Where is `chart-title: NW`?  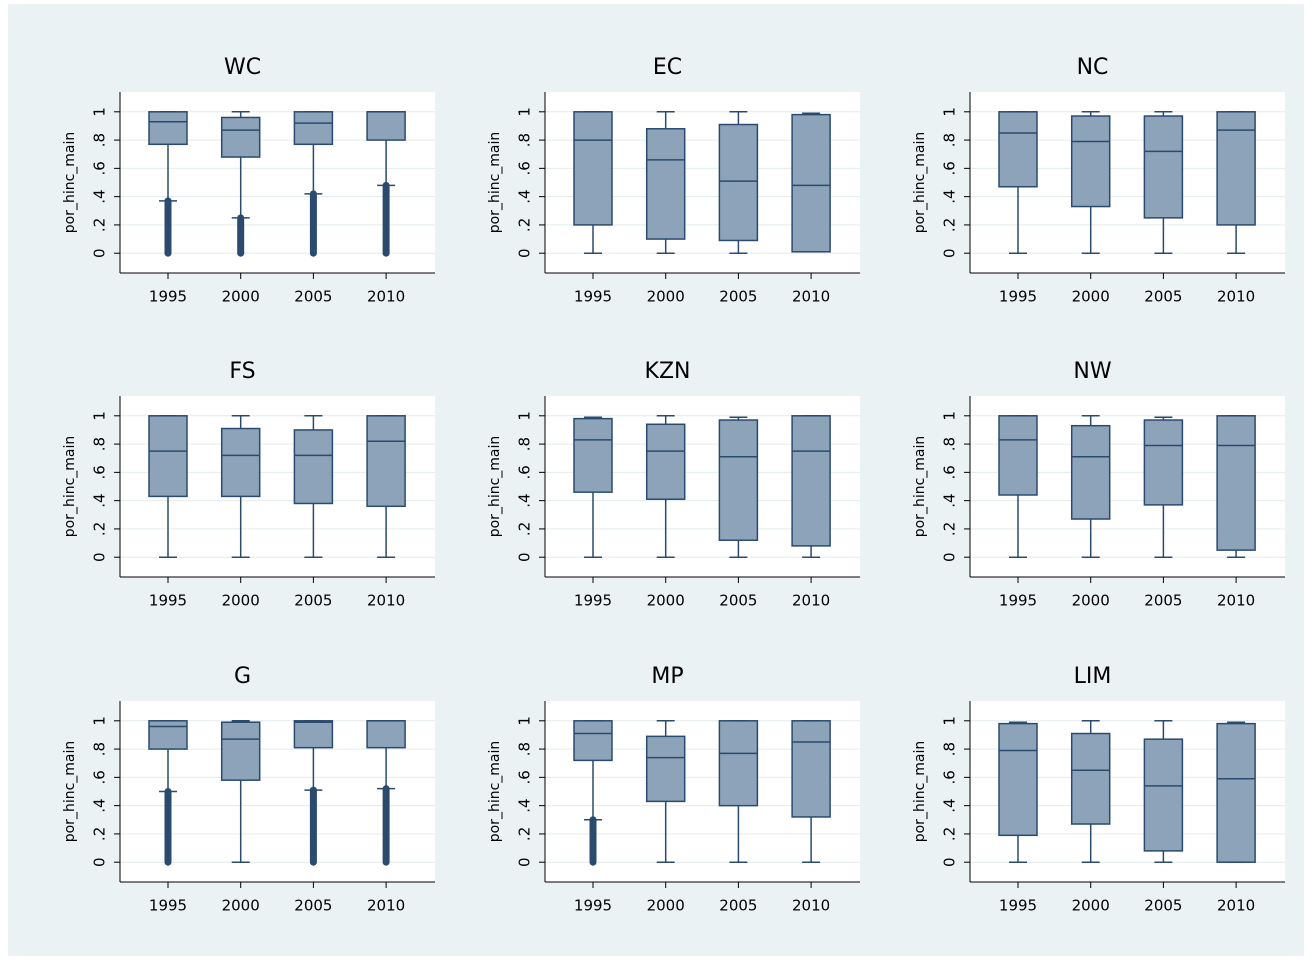 chart-title: NW is located at coordinates (1092, 371).